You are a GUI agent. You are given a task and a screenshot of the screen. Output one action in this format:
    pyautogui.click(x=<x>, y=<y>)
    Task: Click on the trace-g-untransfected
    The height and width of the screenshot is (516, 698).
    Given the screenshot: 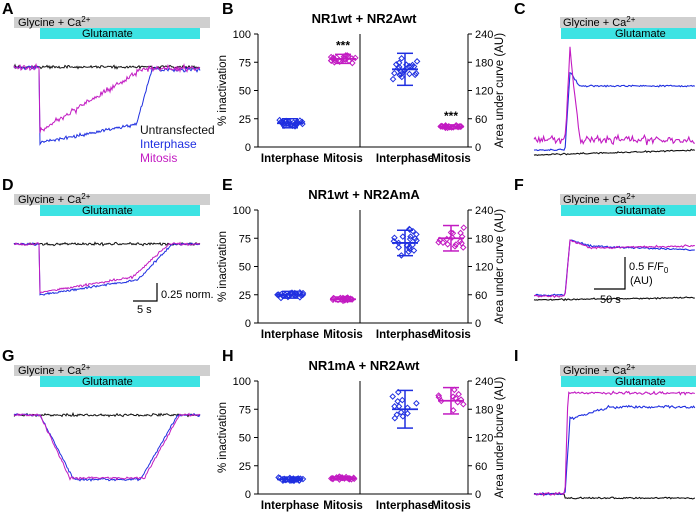 What is the action you would take?
    pyautogui.click(x=107, y=414)
    